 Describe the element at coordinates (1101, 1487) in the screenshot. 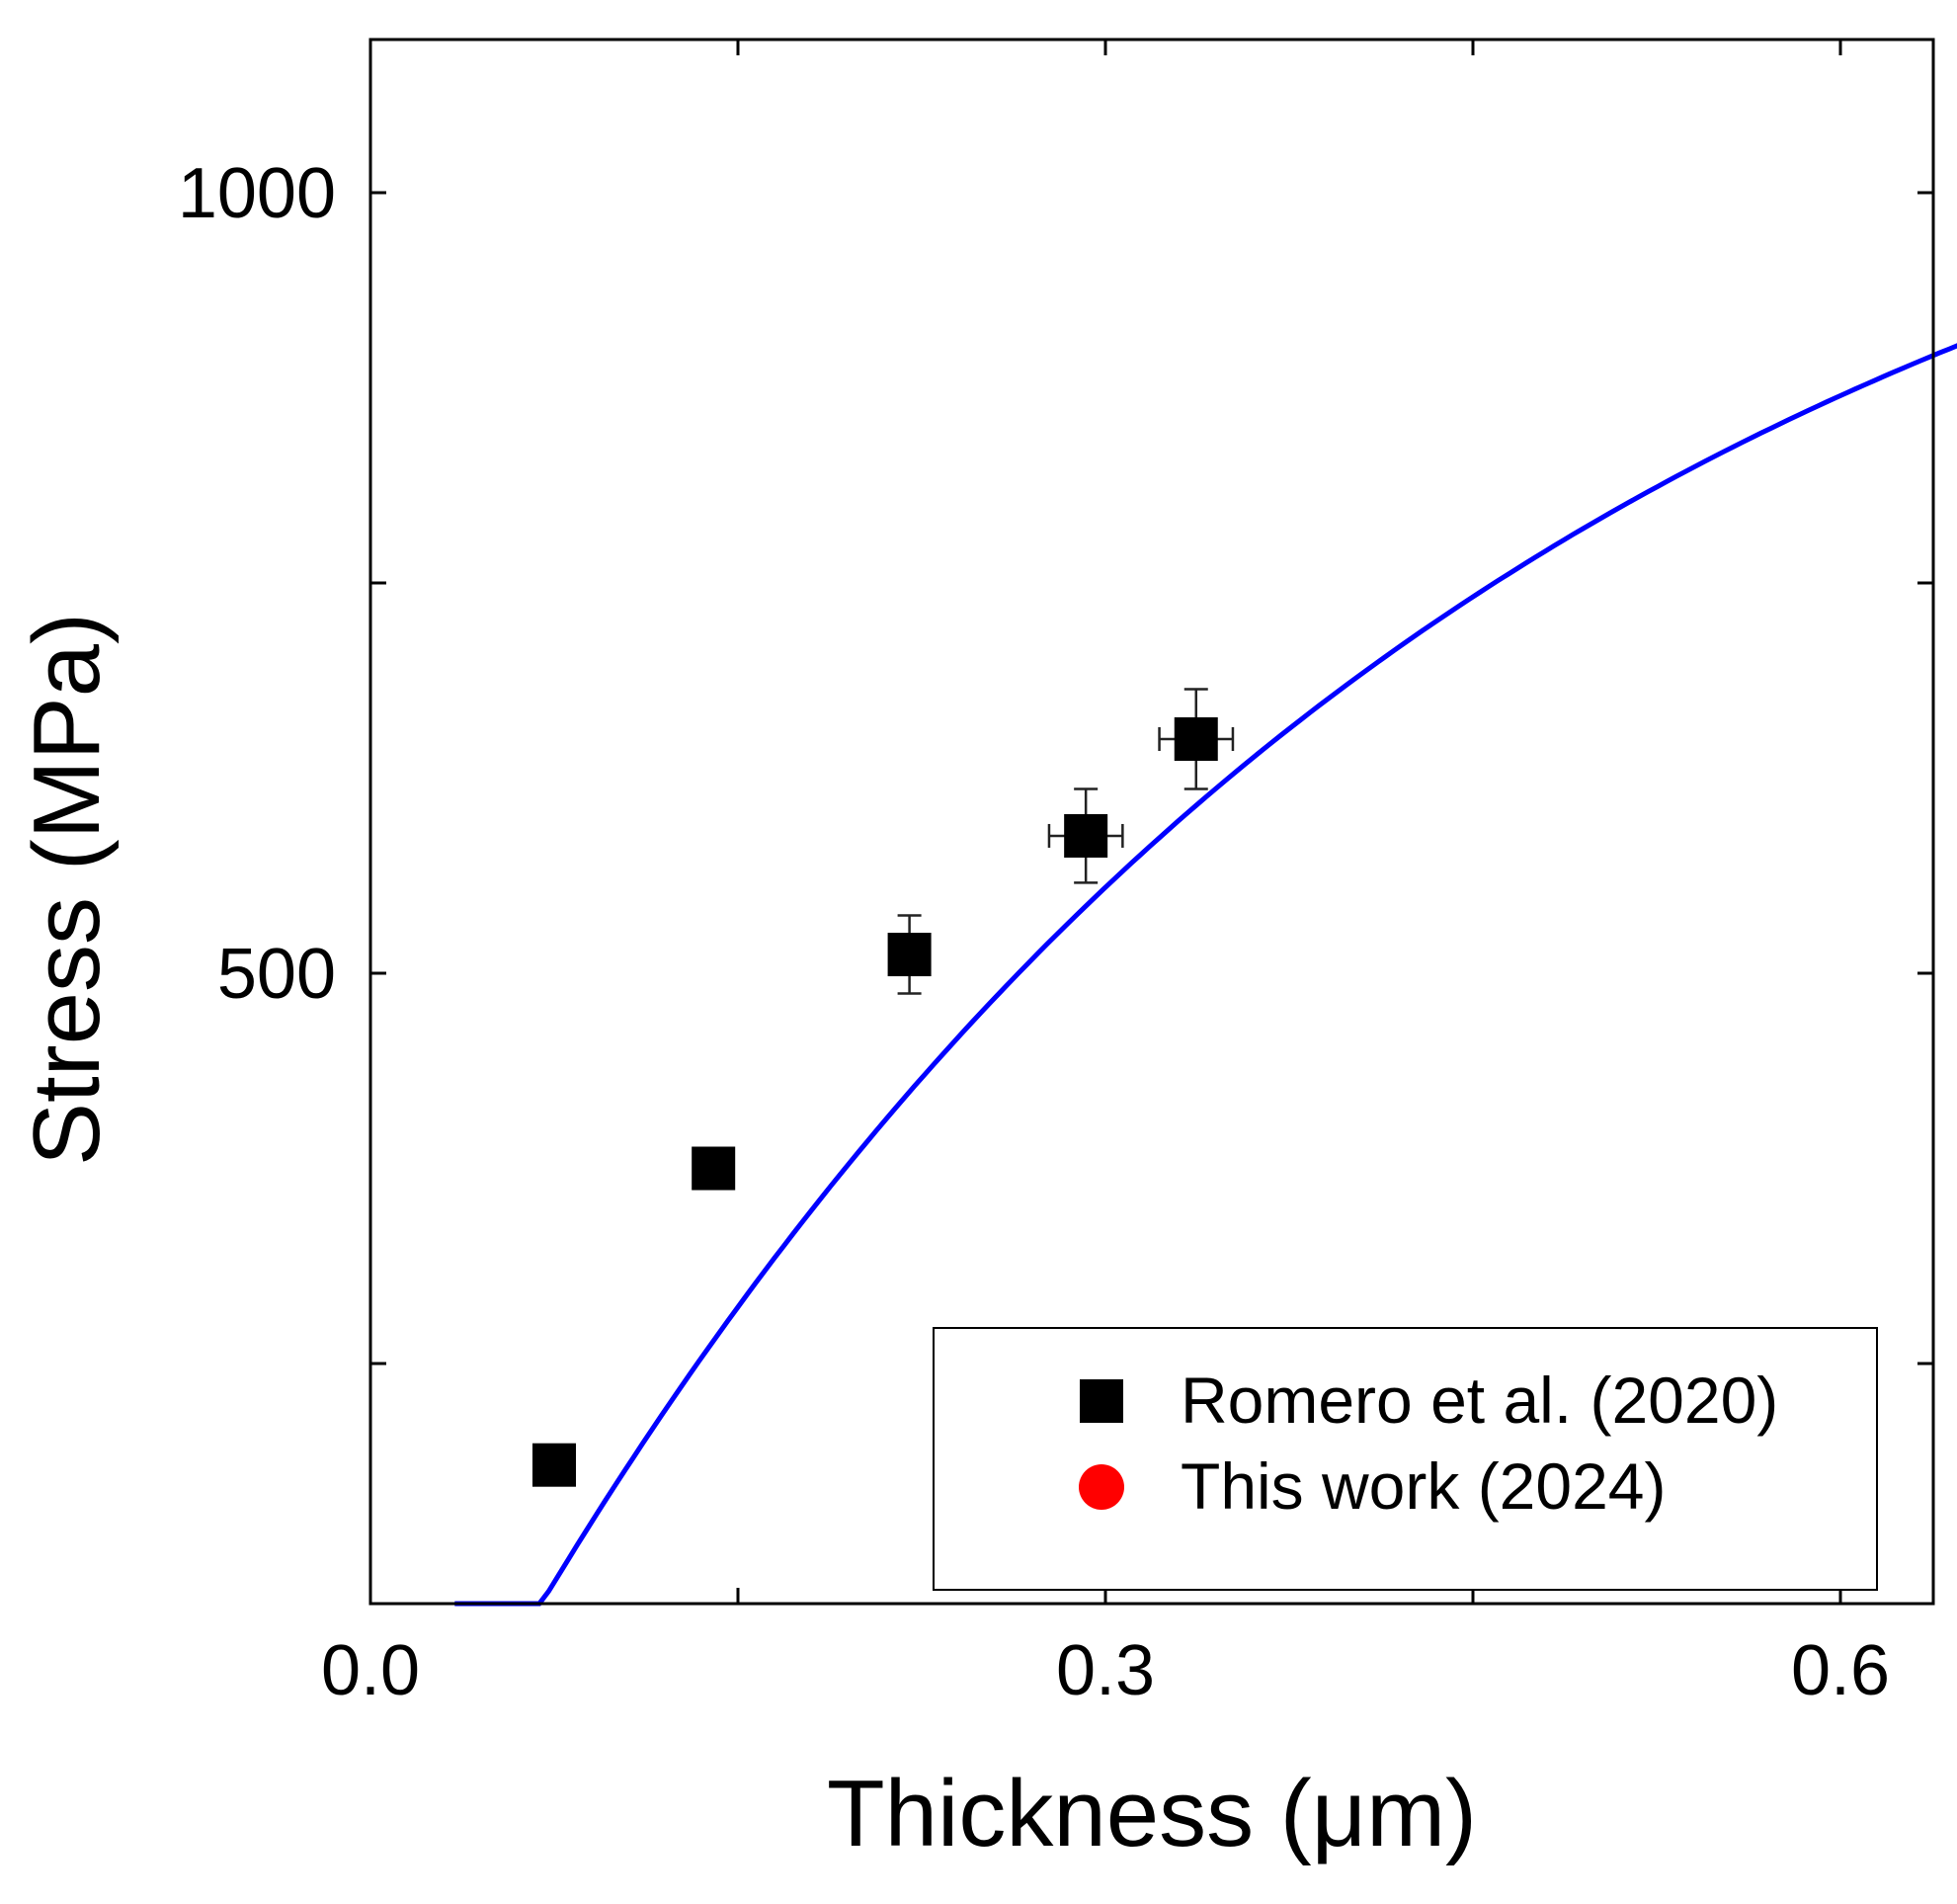

I see `legend-marker-this-work` at that location.